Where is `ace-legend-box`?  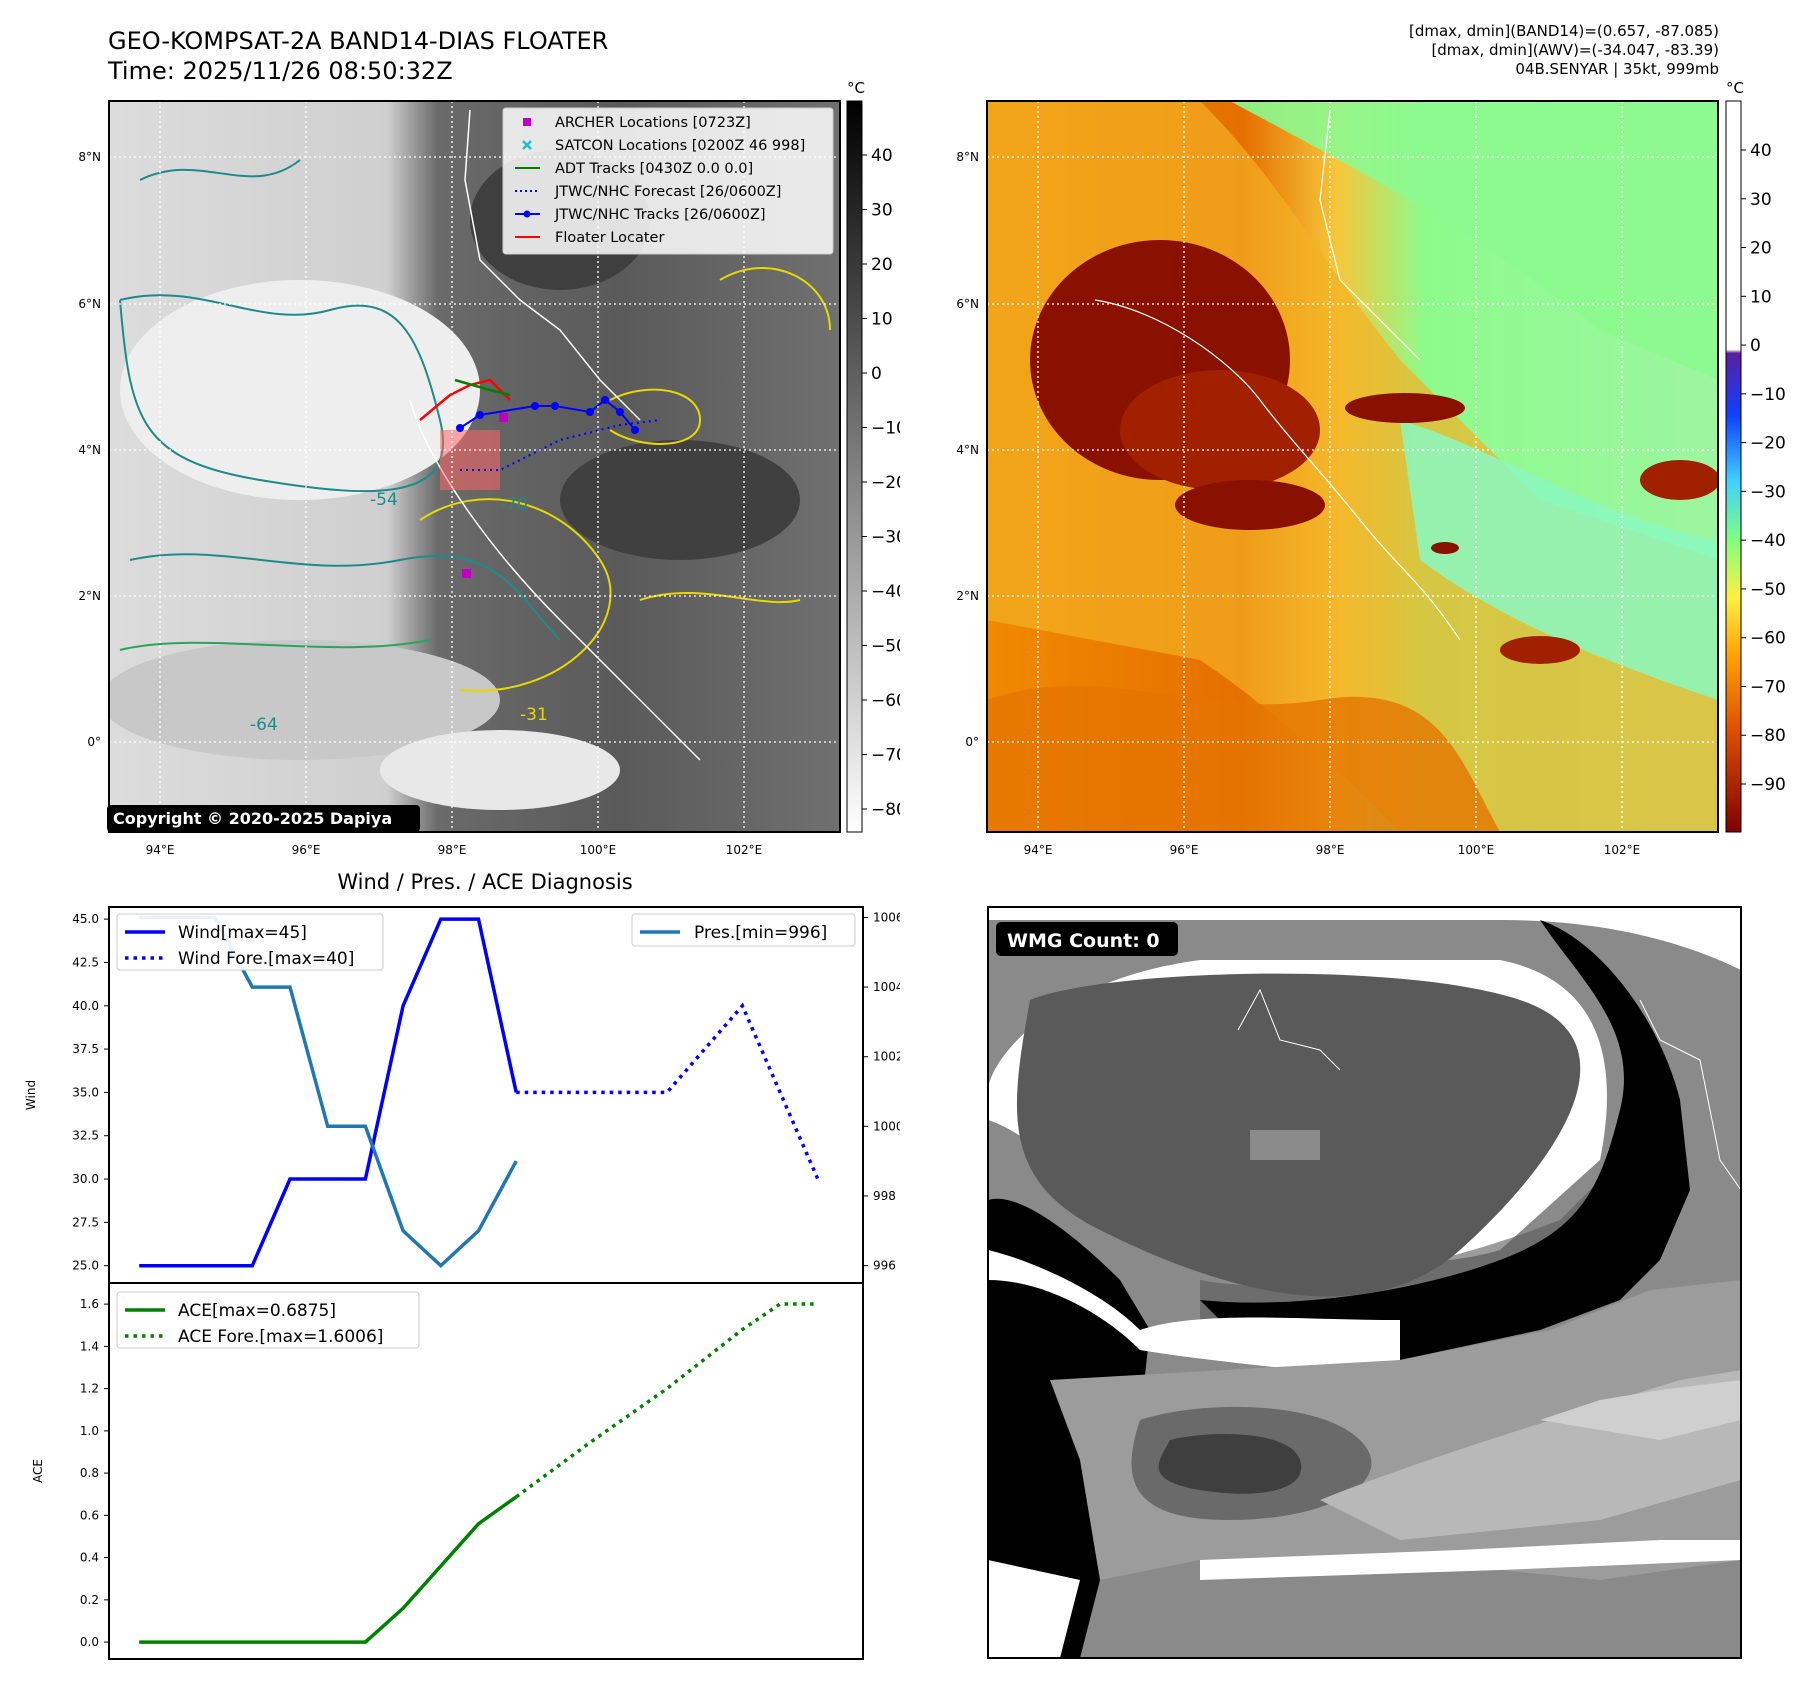
ace-legend-box is located at coordinates (268, 1320).